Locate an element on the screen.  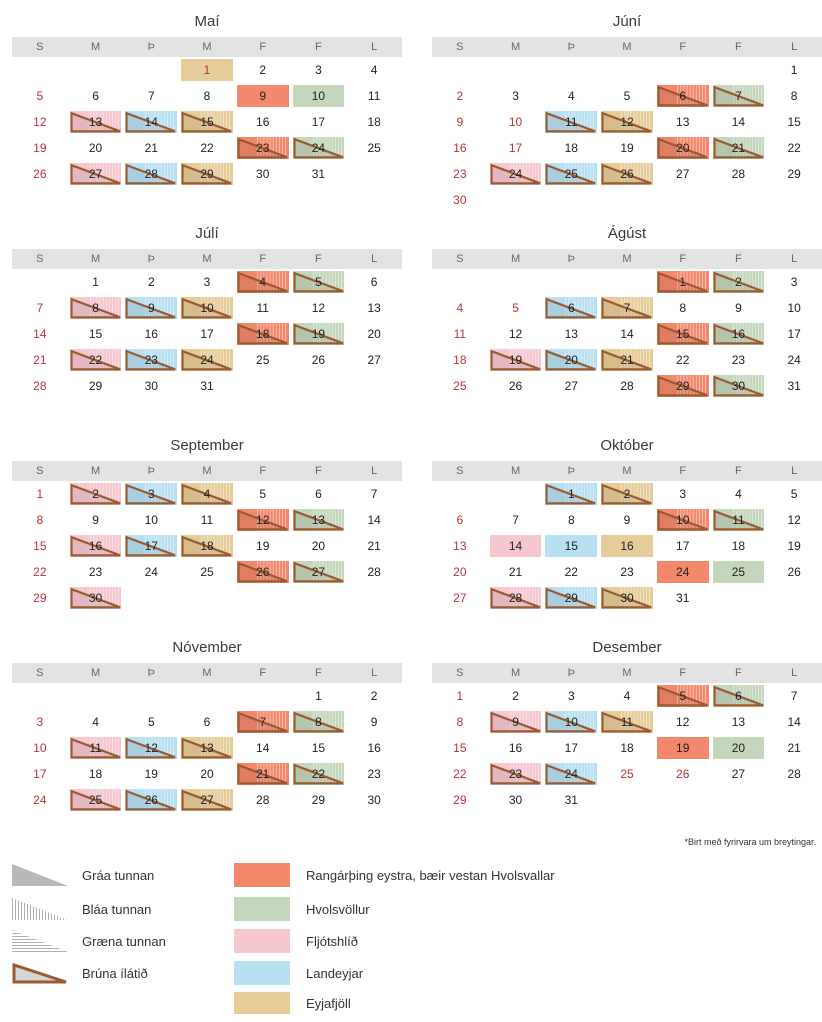
day-cell: 24 is located at coordinates (151, 572).